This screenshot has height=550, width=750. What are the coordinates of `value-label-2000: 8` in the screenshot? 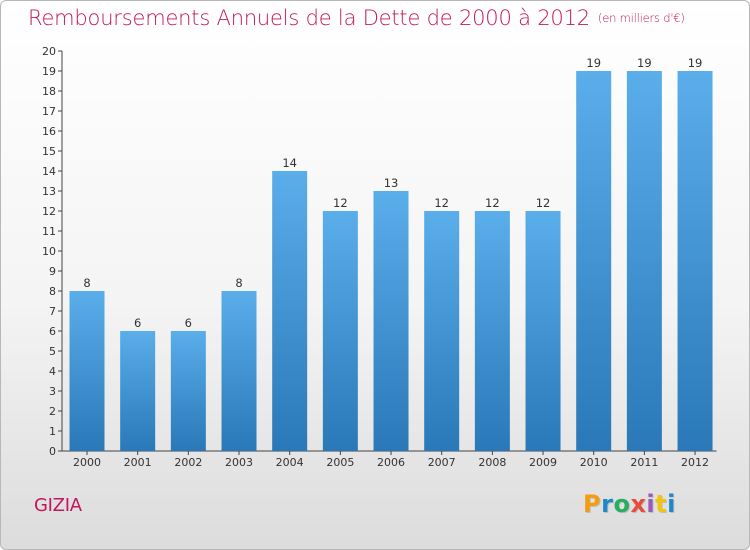 It's located at (86, 283).